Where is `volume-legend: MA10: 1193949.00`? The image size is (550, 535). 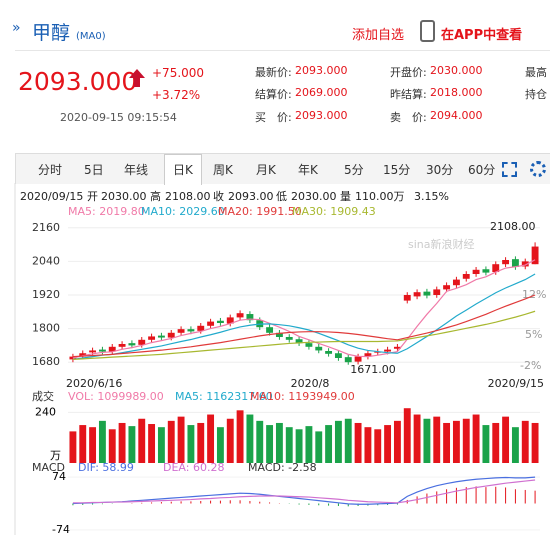
volume-legend: MA10: 1193949.00 is located at coordinates (302, 396).